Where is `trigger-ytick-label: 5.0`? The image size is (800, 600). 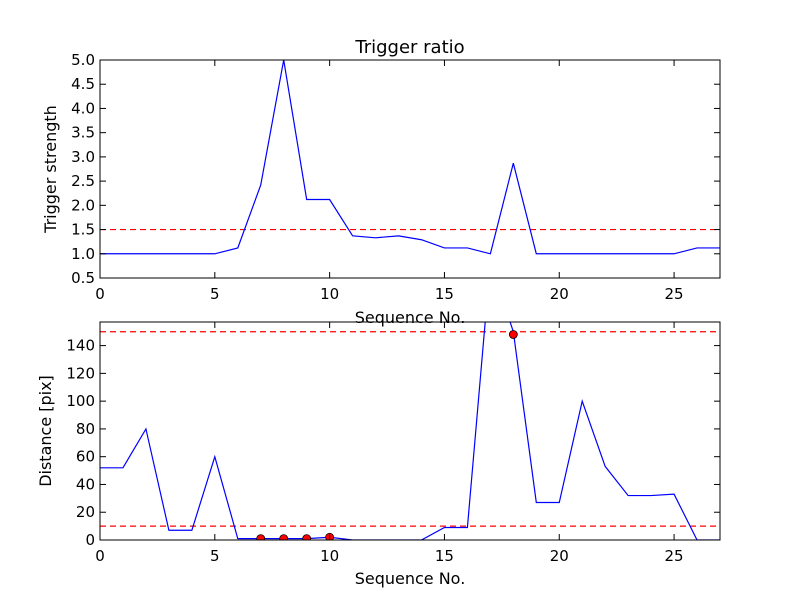
trigger-ytick-label: 5.0 is located at coordinates (83, 60).